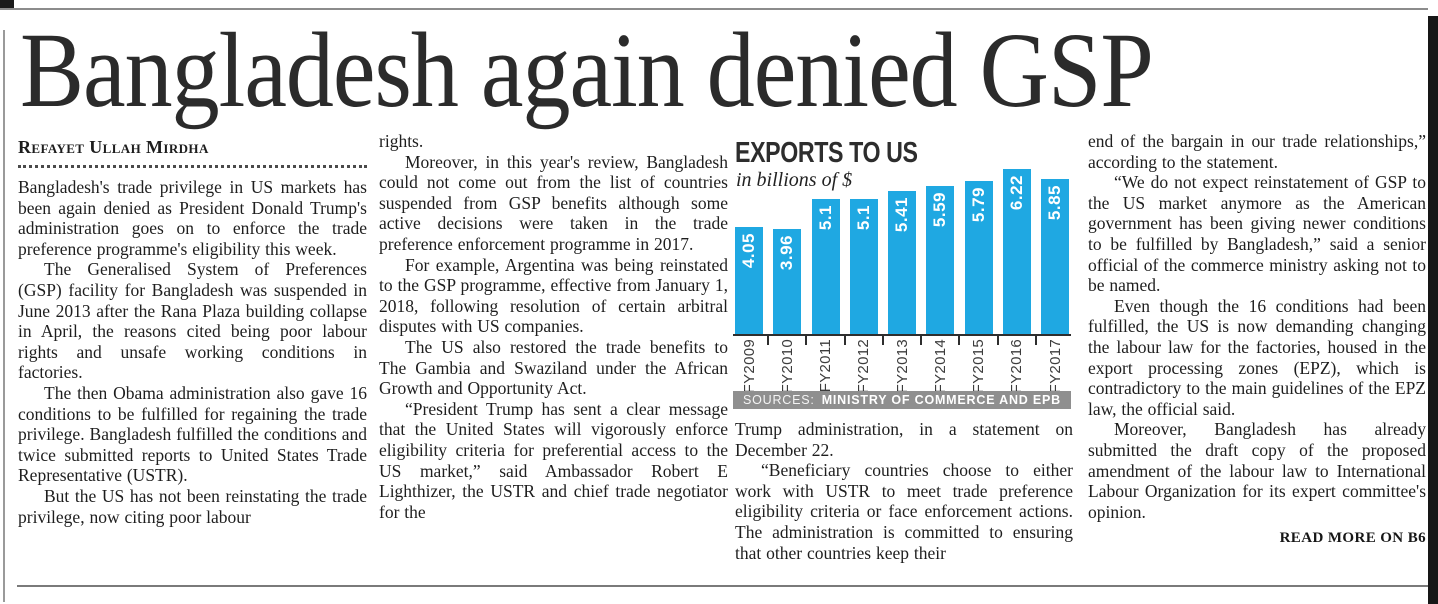 This screenshot has width=1438, height=604. I want to click on bar-FY2016: 6.22, so click(1016, 251).